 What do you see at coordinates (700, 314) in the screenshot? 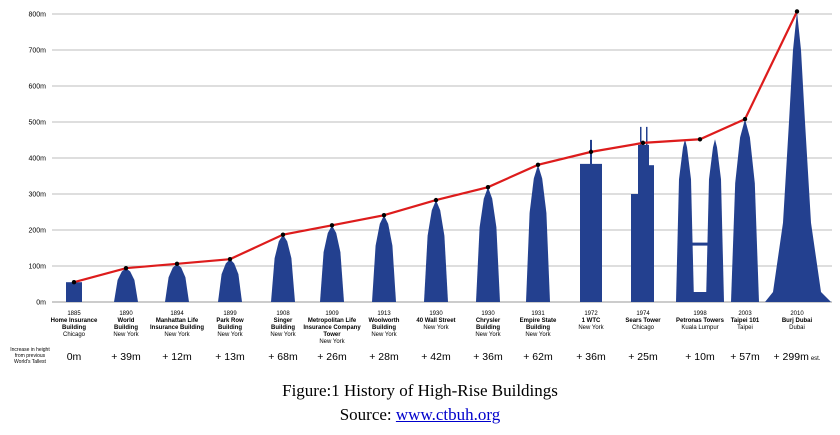
I see `building-year: 1998` at bounding box center [700, 314].